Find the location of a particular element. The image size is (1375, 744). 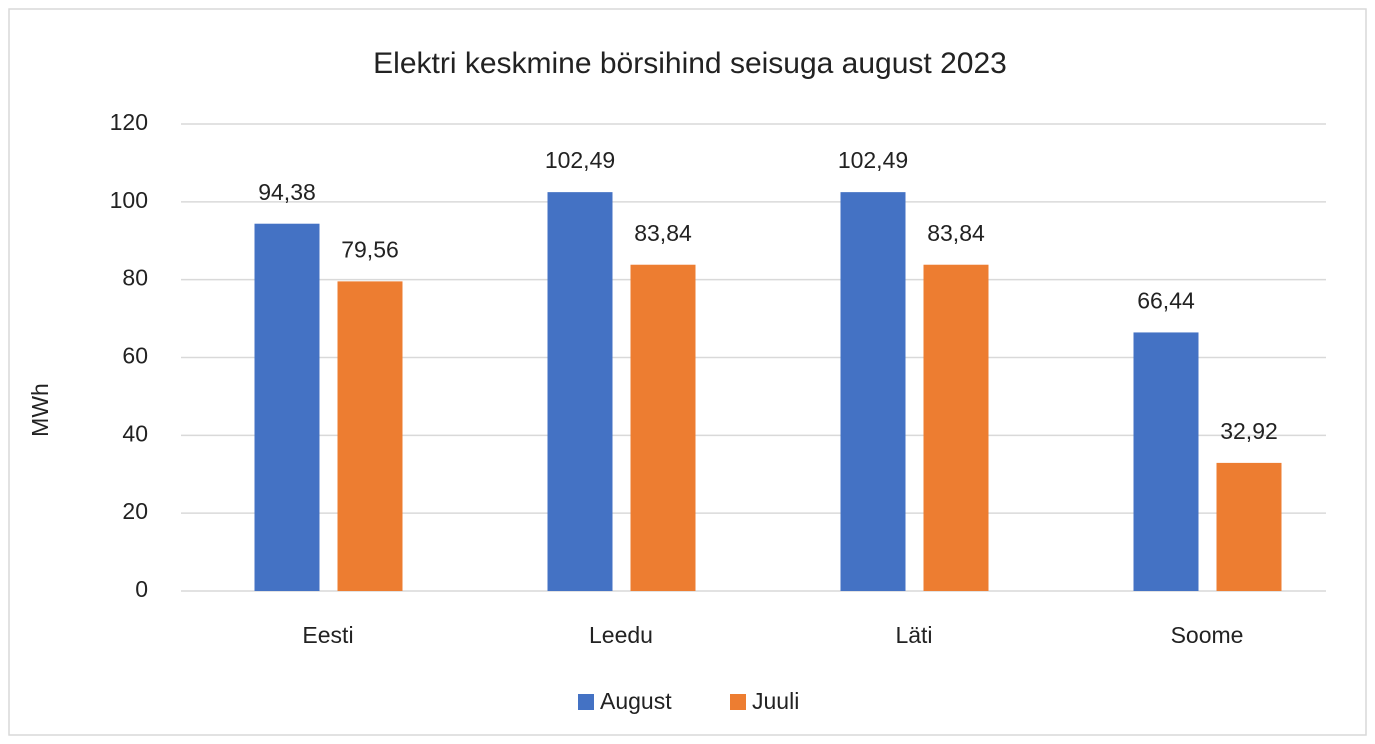

y-tick-label: 40 is located at coordinates (135, 433).